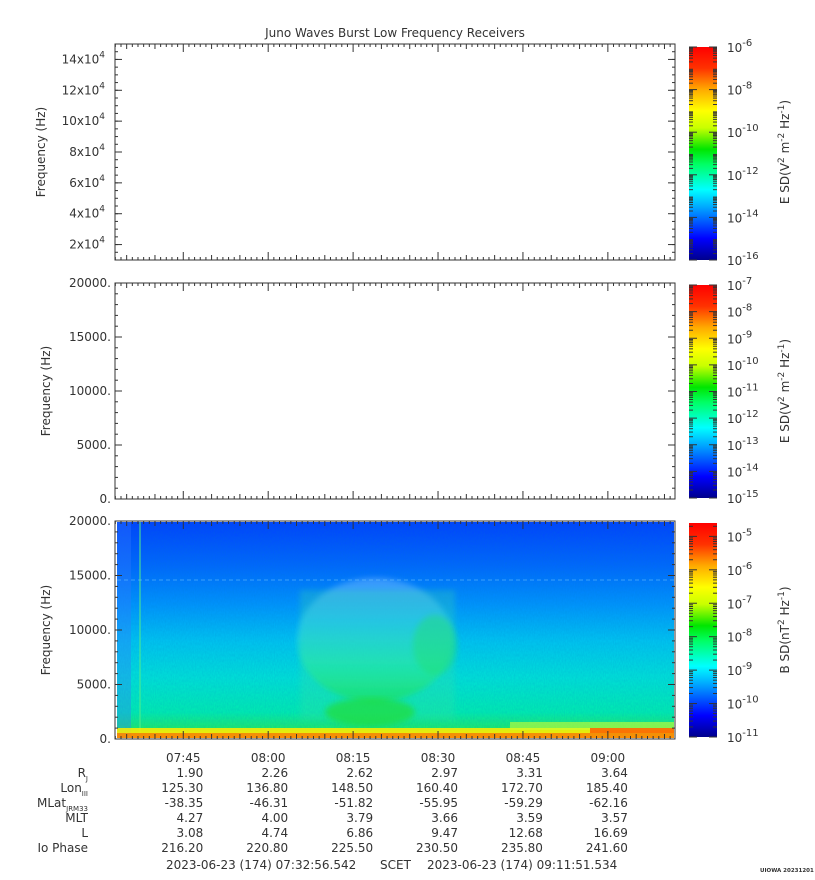 This screenshot has width=815, height=880. What do you see at coordinates (83, 774) in the screenshot?
I see `ephemeris-row-label: RJ` at bounding box center [83, 774].